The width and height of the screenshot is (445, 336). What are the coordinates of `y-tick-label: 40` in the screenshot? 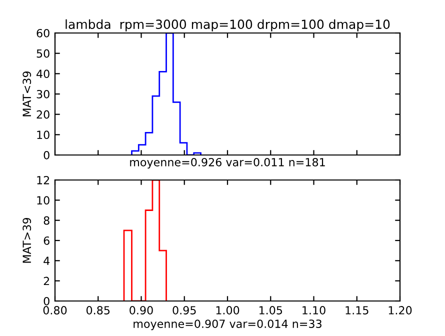 It's located at (43, 74).